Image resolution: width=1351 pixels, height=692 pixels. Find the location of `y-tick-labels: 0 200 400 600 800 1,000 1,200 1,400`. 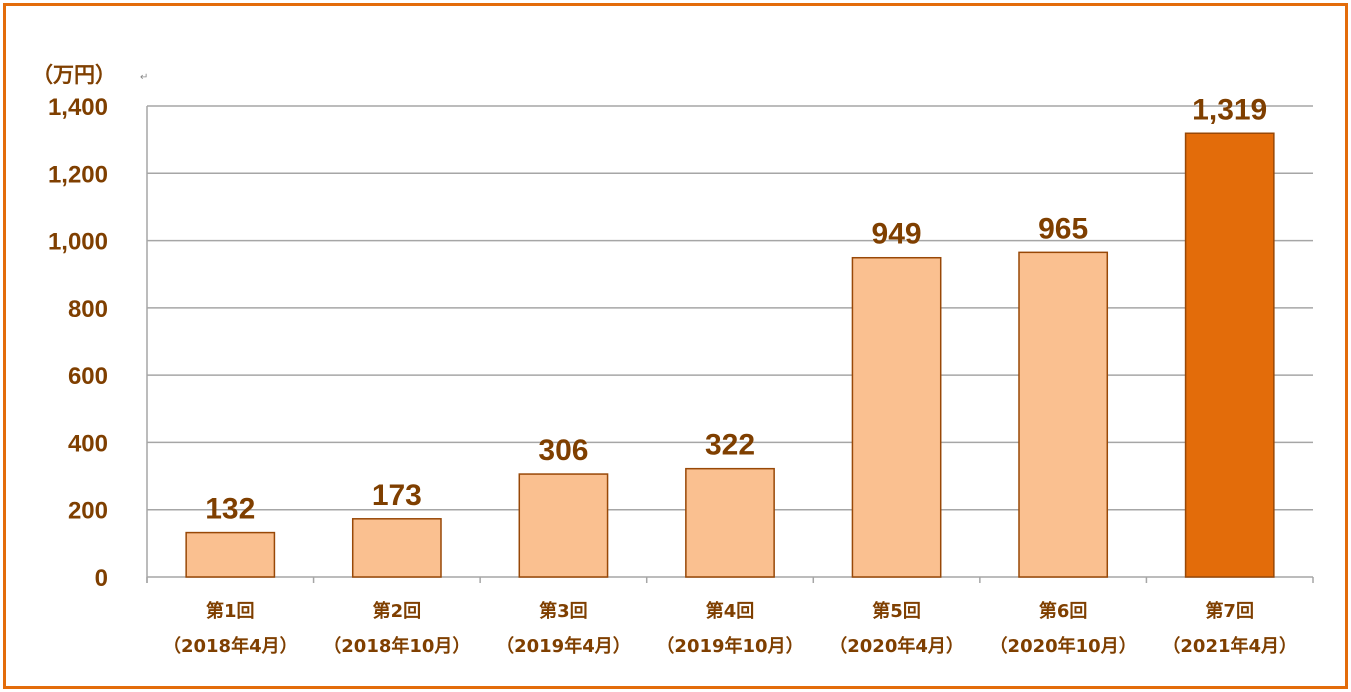

y-tick-labels: 0 200 400 600 800 1,000 1,200 1,400 is located at coordinates (78, 343).